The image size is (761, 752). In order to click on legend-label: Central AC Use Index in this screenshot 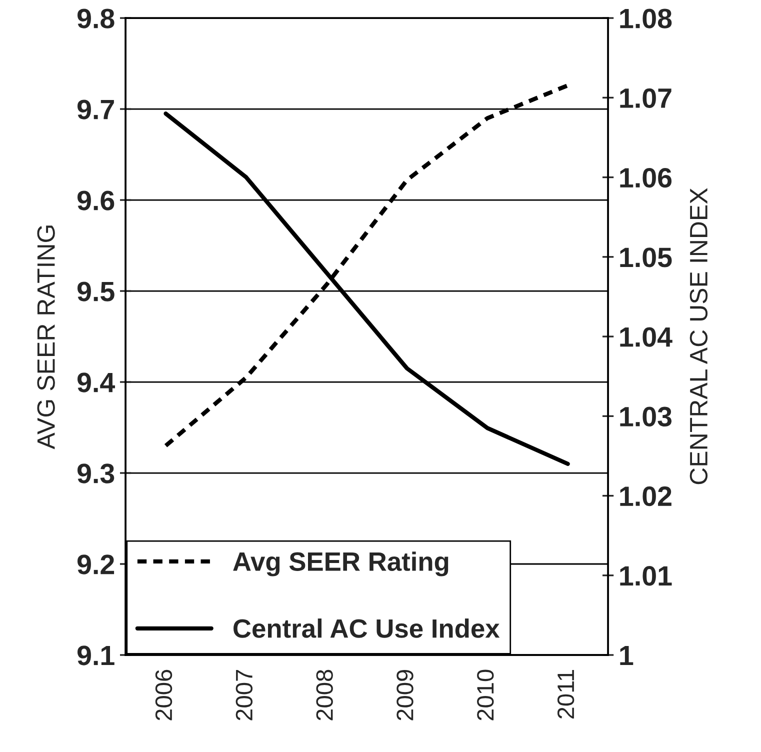, I will do `click(367, 628)`.